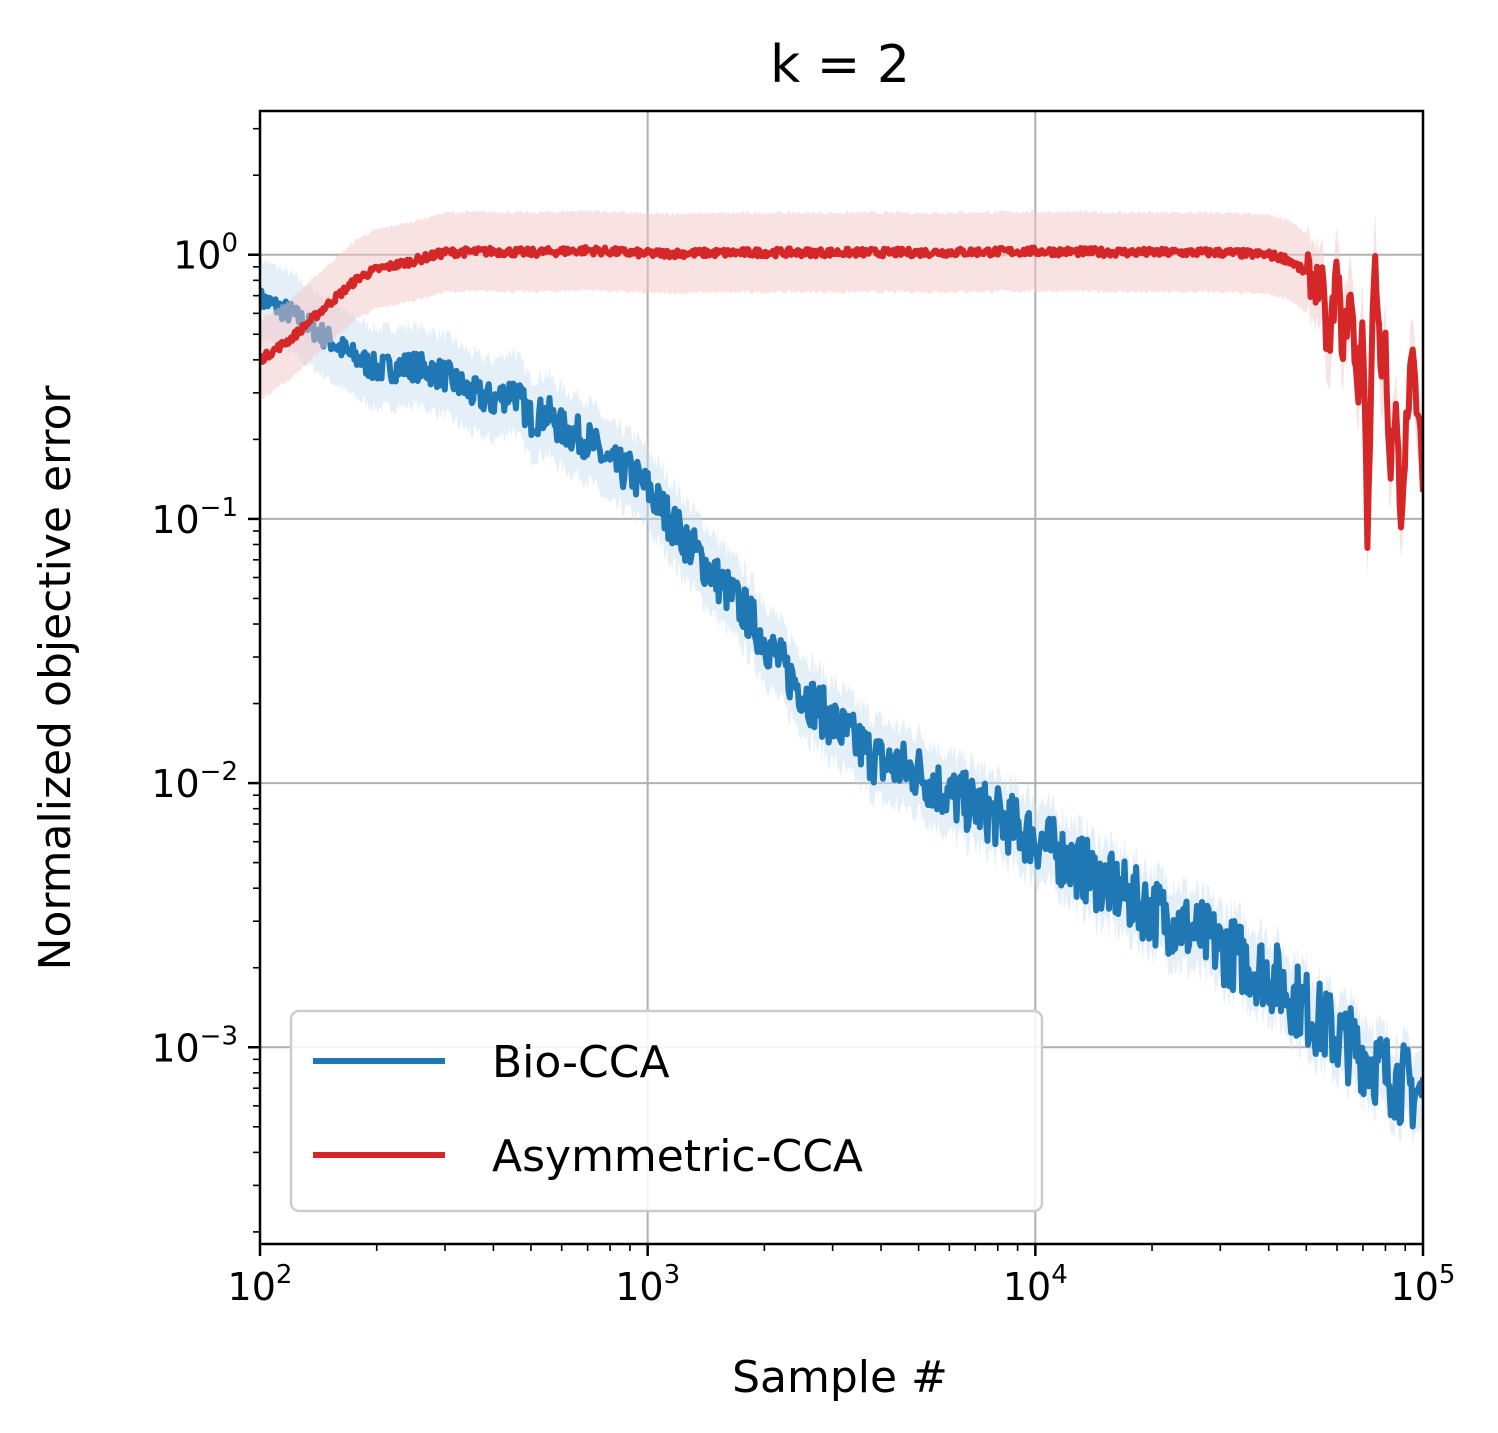 The width and height of the screenshot is (1498, 1433). I want to click on x-tick-label: 103, so click(647, 1284).